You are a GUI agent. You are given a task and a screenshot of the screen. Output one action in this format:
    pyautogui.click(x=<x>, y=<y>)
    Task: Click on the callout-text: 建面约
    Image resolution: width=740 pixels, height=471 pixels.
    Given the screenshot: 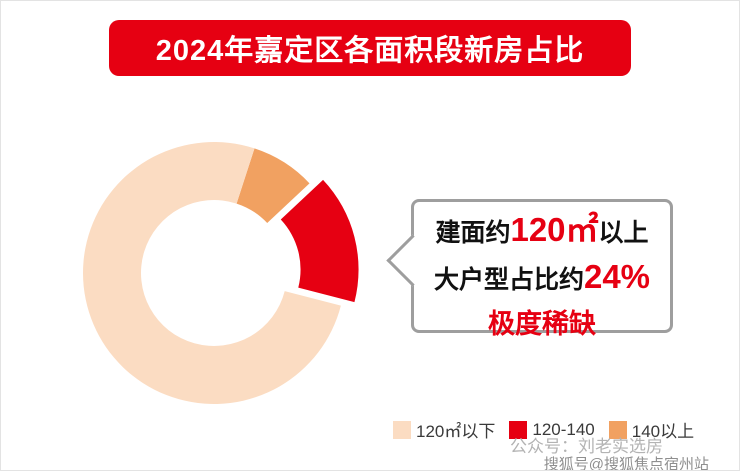 What is the action you would take?
    pyautogui.click(x=473, y=233)
    